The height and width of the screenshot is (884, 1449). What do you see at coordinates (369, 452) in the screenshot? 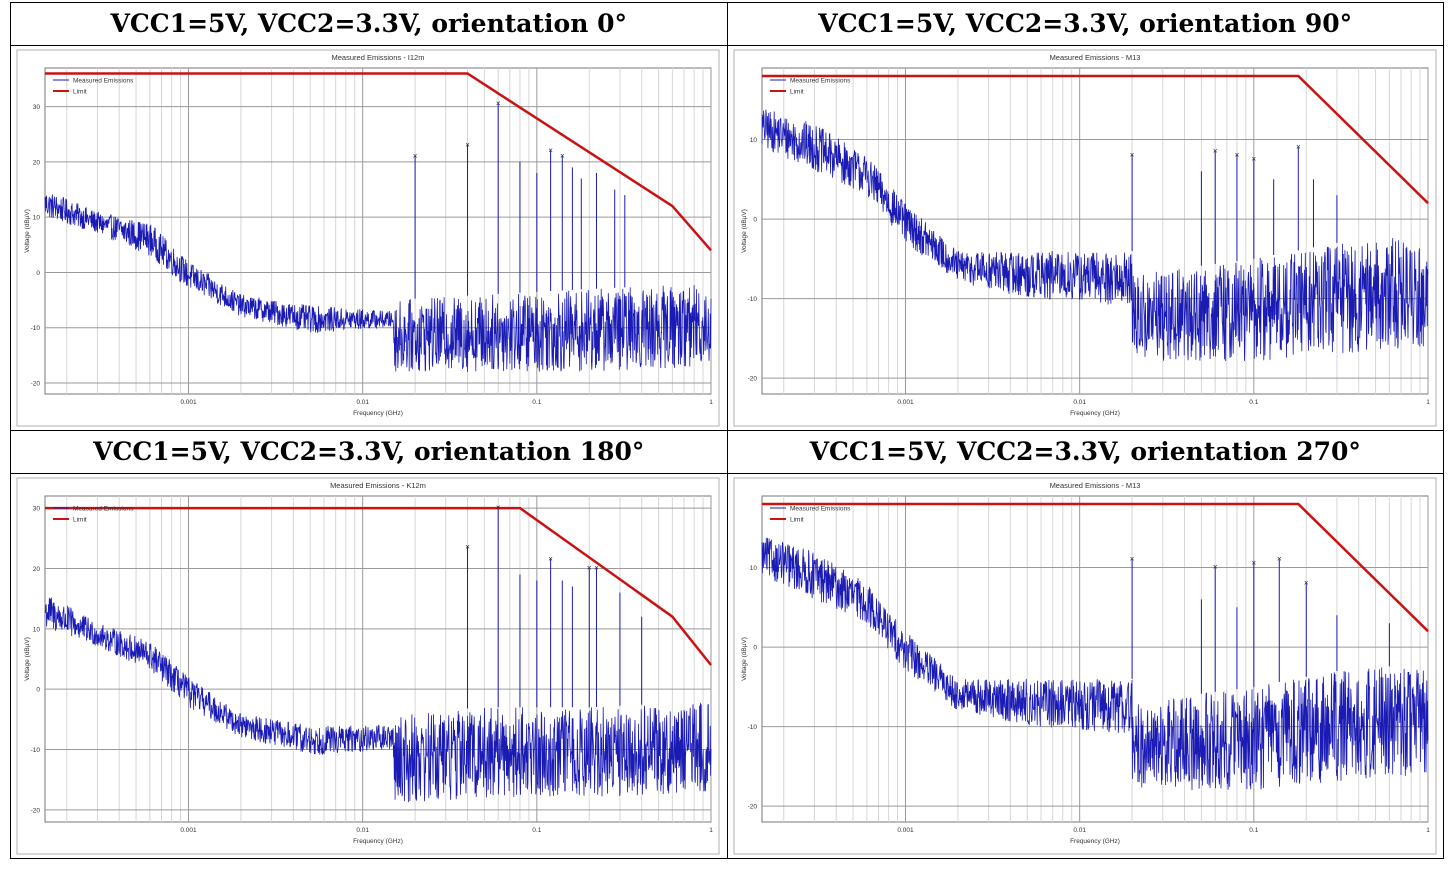
I see `chart-header: VCC1=5V, VCC2=3.3V, orientation 180°` at bounding box center [369, 452].